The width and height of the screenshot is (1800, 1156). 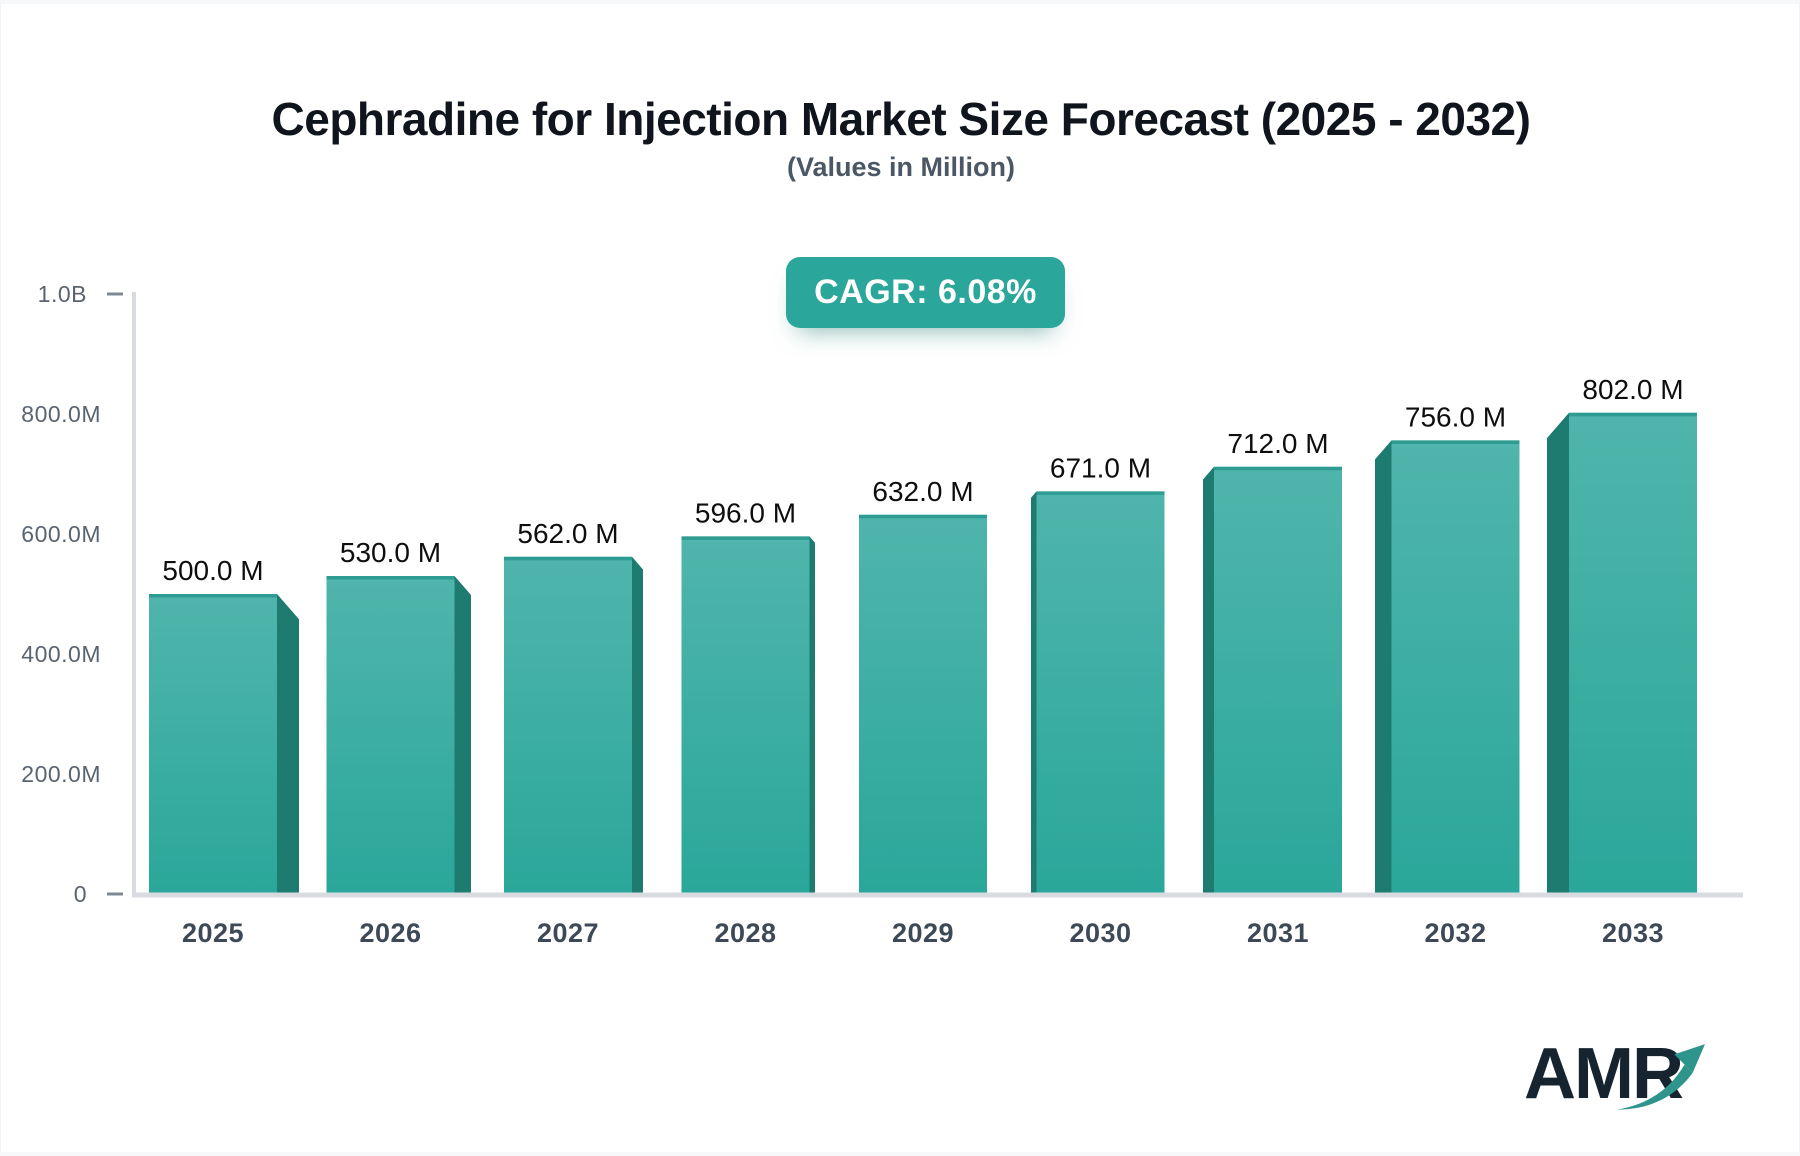 I want to click on bar-2027, so click(x=568, y=725).